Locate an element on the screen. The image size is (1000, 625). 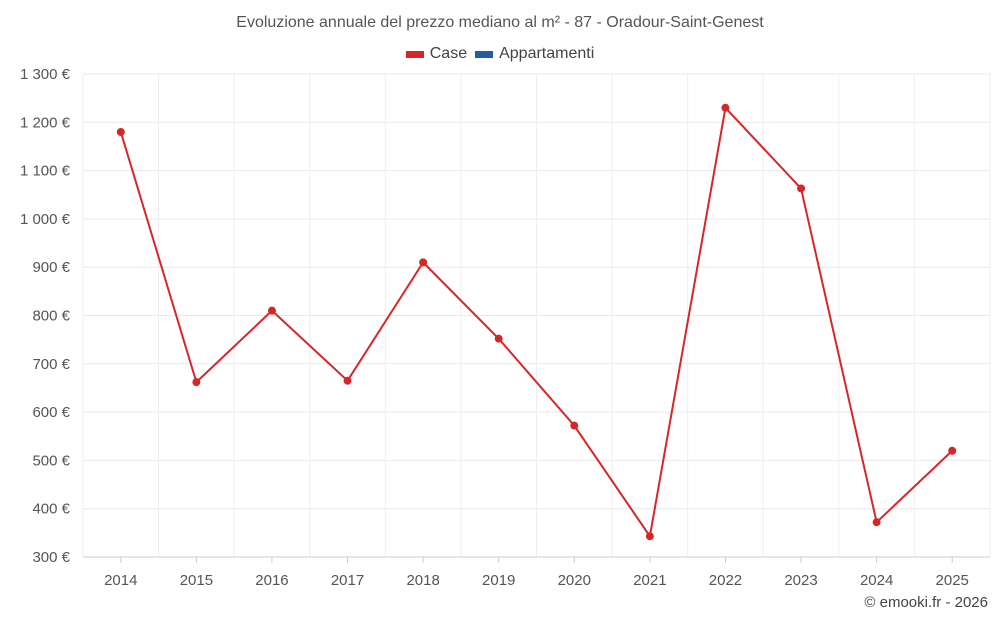
x-tick-label: 2018 is located at coordinates (422, 580).